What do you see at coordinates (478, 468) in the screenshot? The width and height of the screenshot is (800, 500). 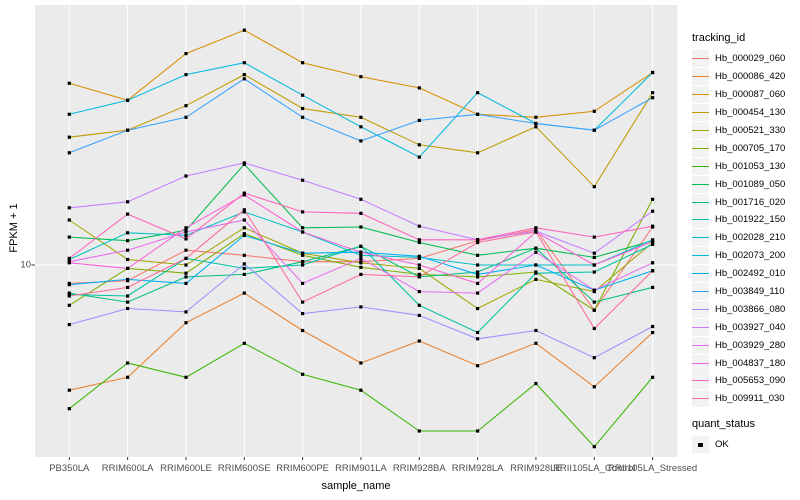 I see `x-tick-label: RRIM928LA` at bounding box center [478, 468].